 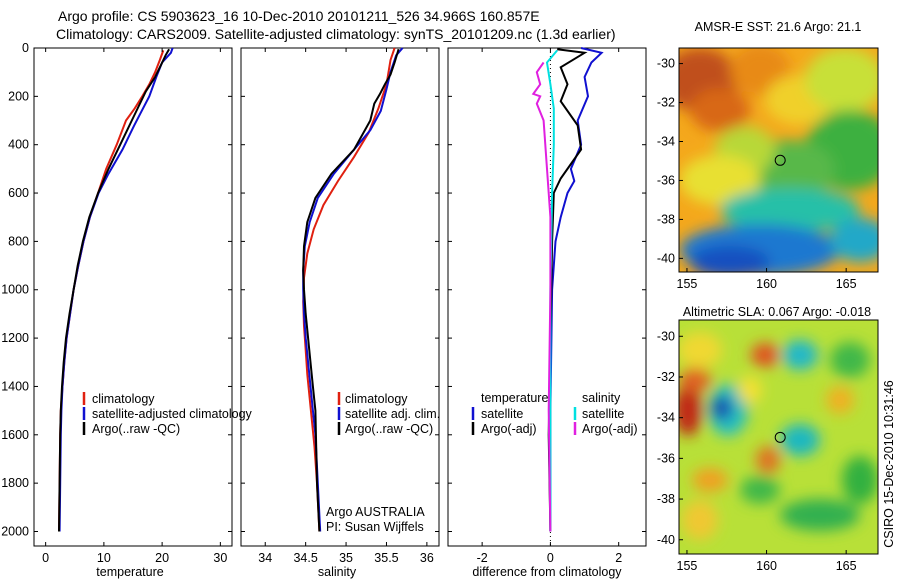 I want to click on depth-tick-label: 2000, so click(x=15, y=531).